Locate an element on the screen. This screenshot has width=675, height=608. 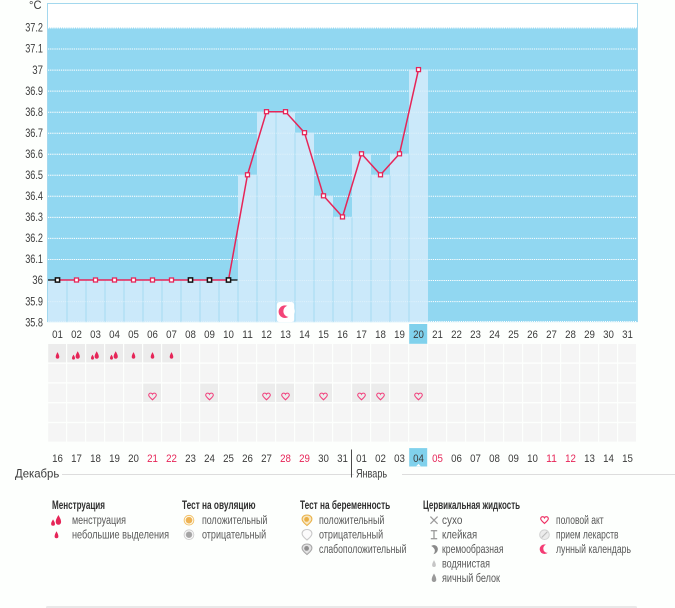
svg-text: 36 is located at coordinates (37, 281).